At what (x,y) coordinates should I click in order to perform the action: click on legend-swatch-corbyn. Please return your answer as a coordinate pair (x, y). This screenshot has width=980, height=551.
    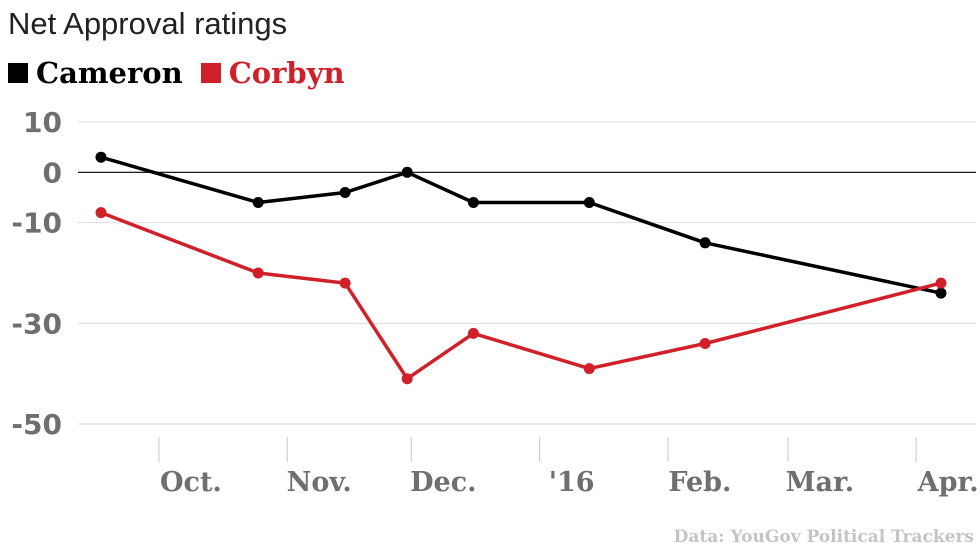
    Looking at the image, I should click on (210, 73).